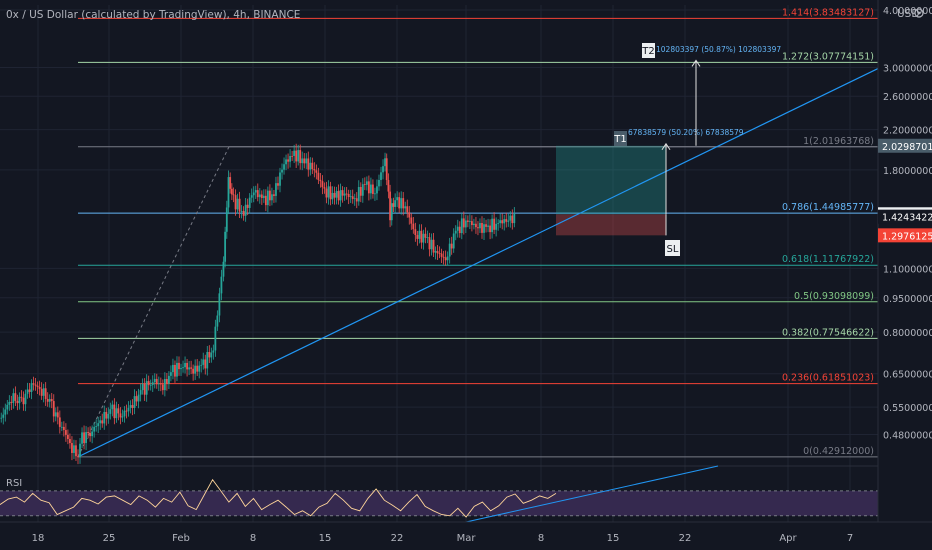  What do you see at coordinates (466, 494) in the screenshot?
I see `rsi-pane: RSI100.0050.00` at bounding box center [466, 494].